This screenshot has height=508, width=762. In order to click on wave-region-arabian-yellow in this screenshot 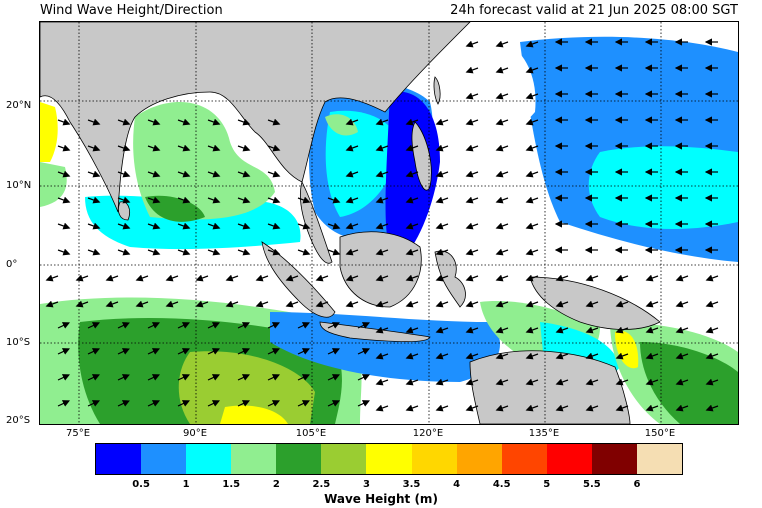, I will do `click(49, 132)`.